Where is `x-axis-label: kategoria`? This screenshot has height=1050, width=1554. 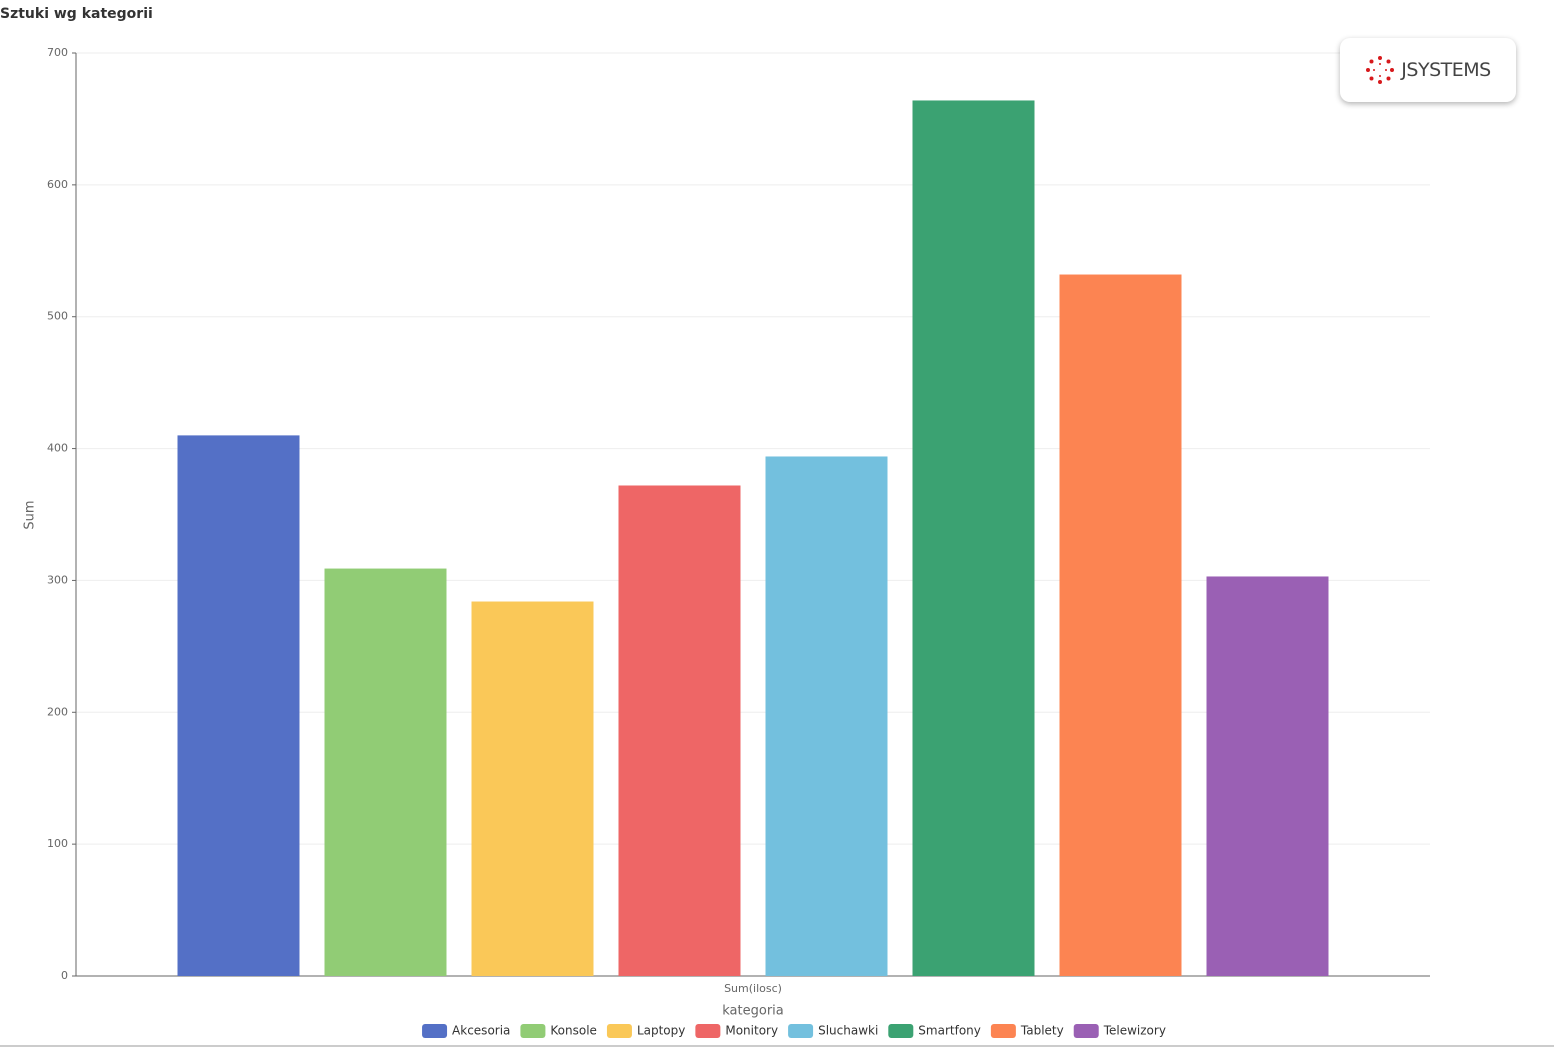 x-axis-label: kategoria is located at coordinates (753, 1011).